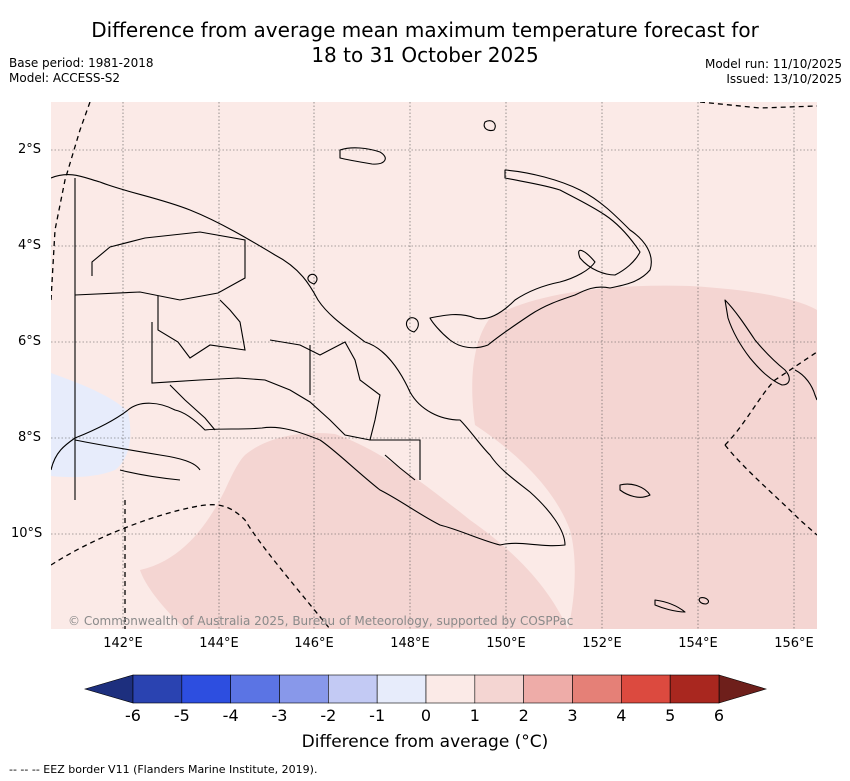 The height and width of the screenshot is (781, 850). What do you see at coordinates (81, 63) in the screenshot?
I see `base-period: Base period: 1981-2018` at bounding box center [81, 63].